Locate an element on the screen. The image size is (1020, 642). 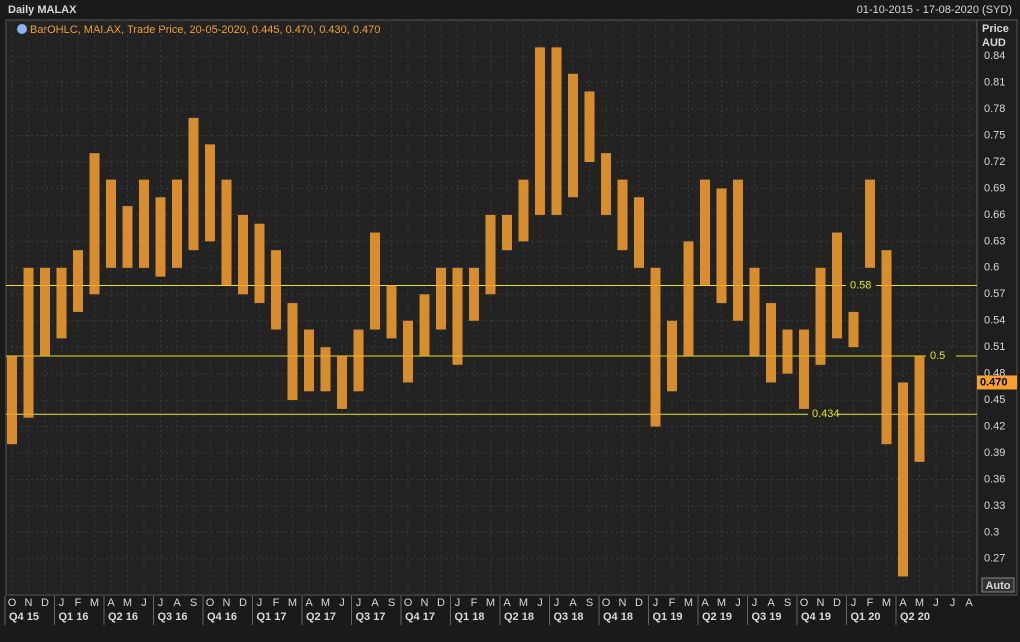
auto-button-label: Auto is located at coordinates (997, 586).